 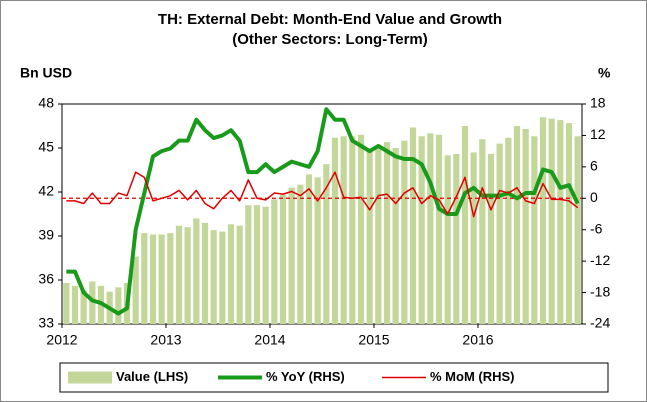 What do you see at coordinates (46, 235) in the screenshot?
I see `y-tick-label: 39` at bounding box center [46, 235].